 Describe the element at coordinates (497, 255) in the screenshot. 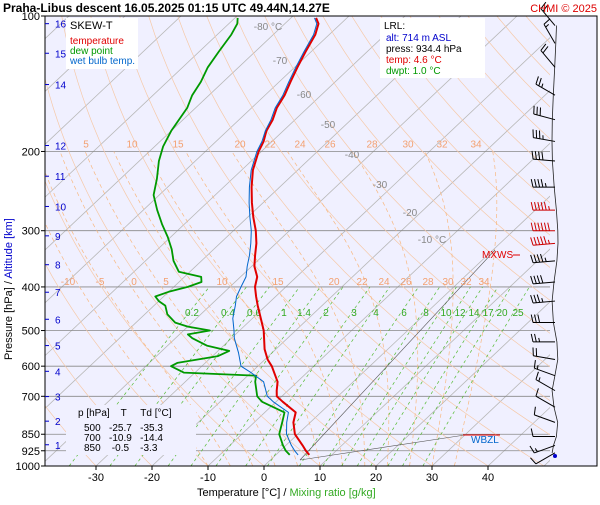

I see `mxws-label: MXWS` at that location.